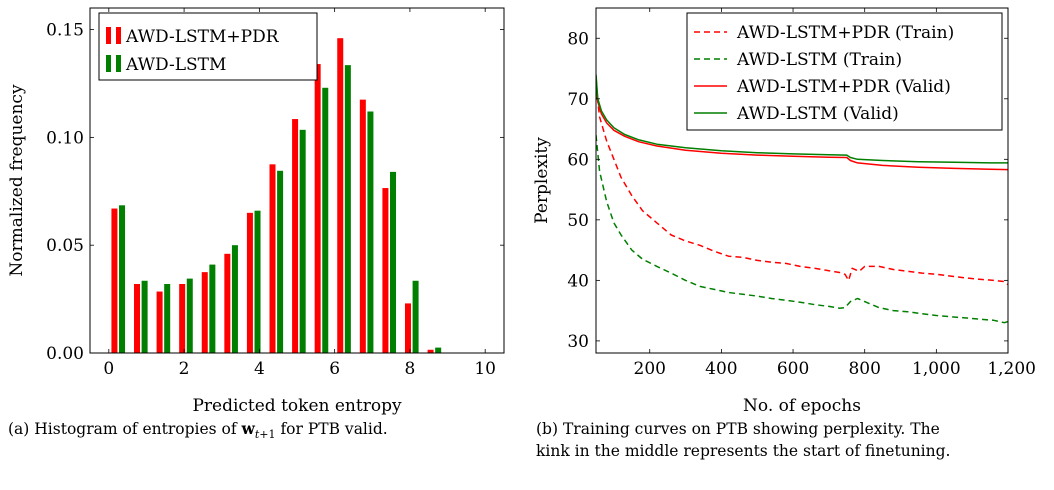 This screenshot has height=490, width=1054. Describe the element at coordinates (819, 60) in the screenshot. I see `legend-b-label: AWD-LSTM (Train)` at that location.